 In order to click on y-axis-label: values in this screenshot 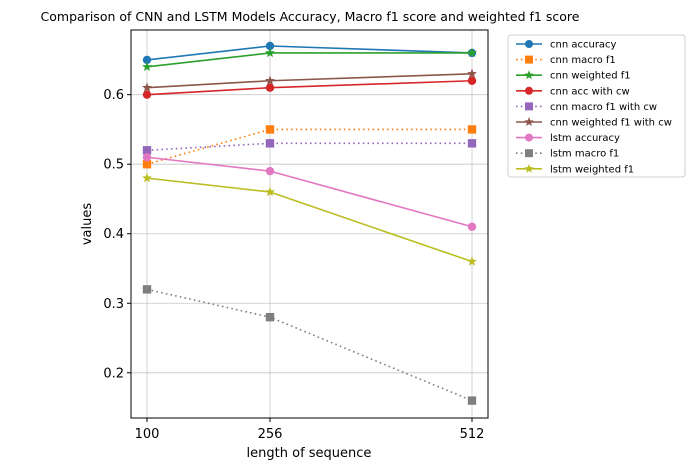, I will do `click(87, 224)`.